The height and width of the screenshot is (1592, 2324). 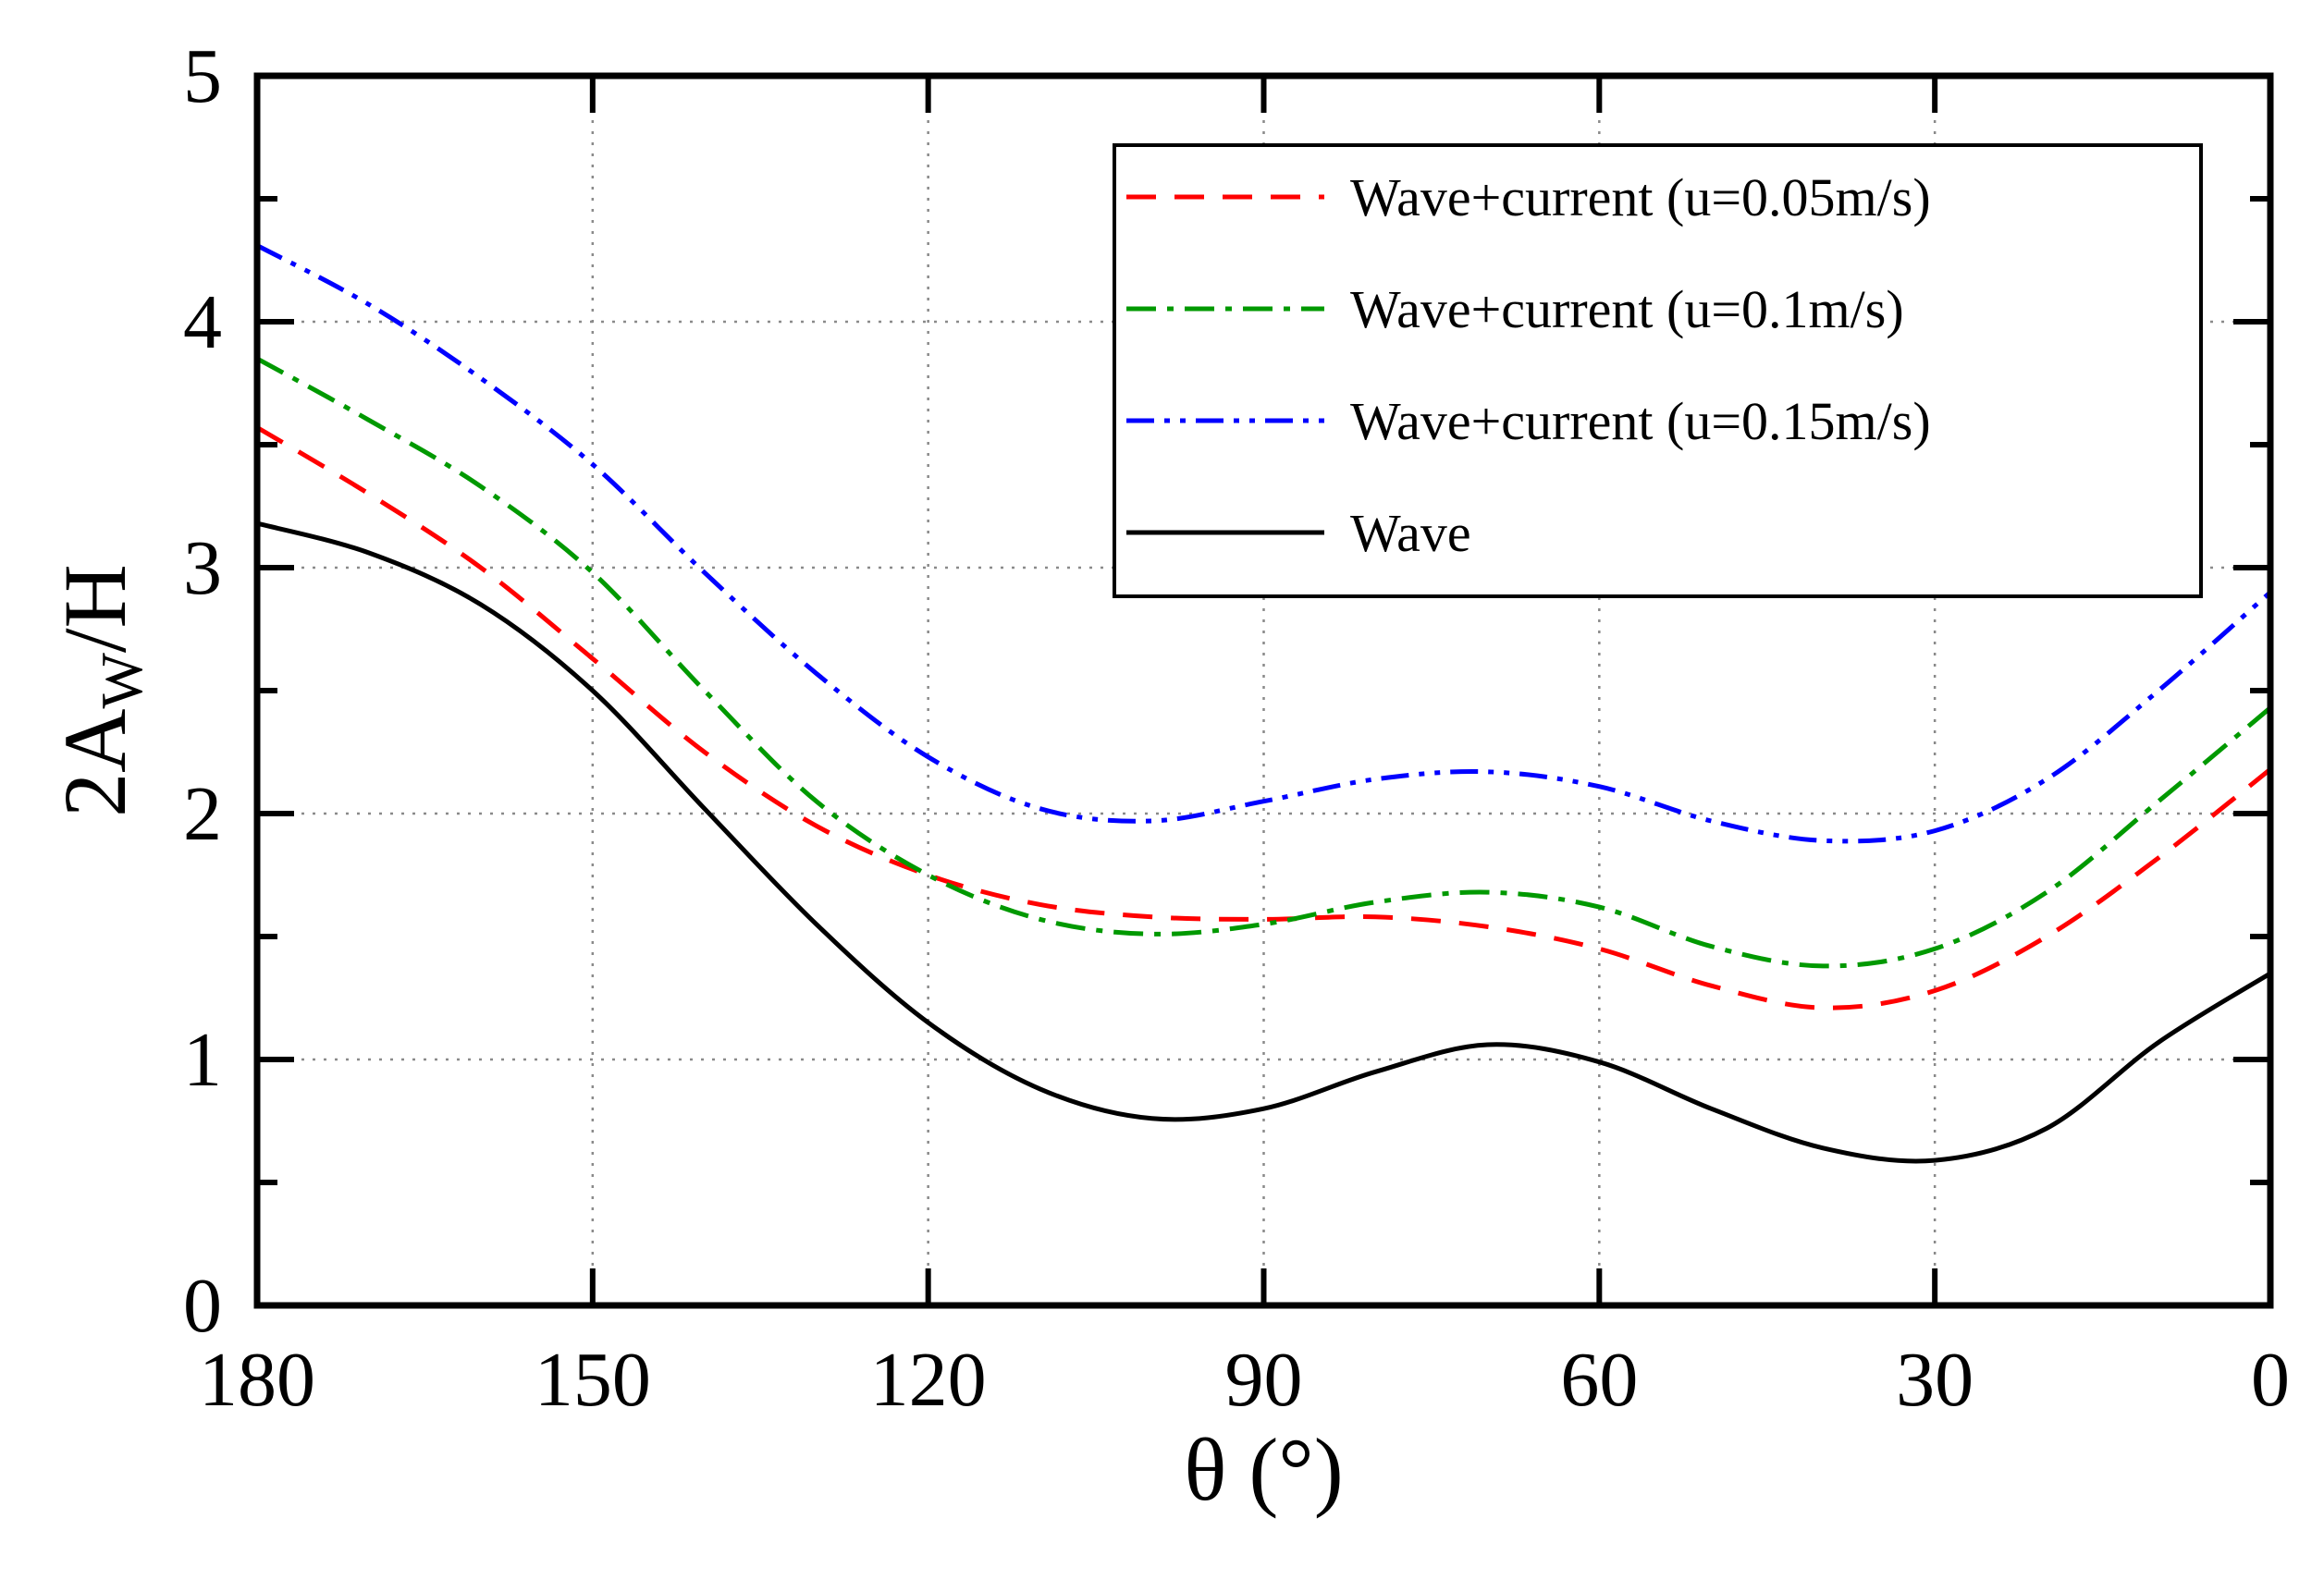 What do you see at coordinates (202, 814) in the screenshot?
I see `y-tick-label: 2` at bounding box center [202, 814].